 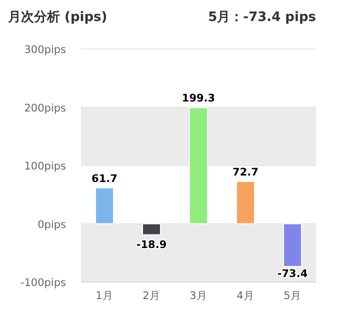 What do you see at coordinates (57, 17) in the screenshot?
I see `chart-title: 月次分析 (pips)` at bounding box center [57, 17].